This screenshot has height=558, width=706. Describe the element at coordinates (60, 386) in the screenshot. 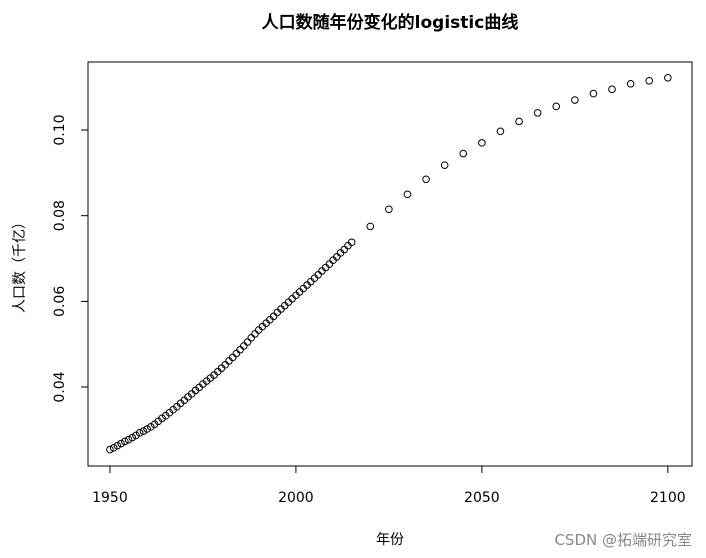

I see `y-tick-label: 0.04` at that location.